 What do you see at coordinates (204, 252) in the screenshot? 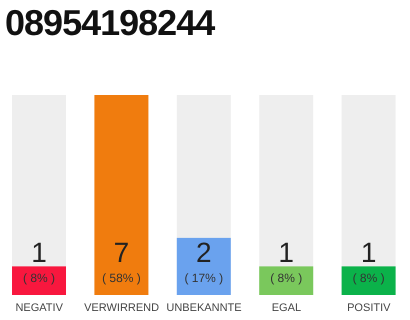
I see `data-label: 2` at bounding box center [204, 252].